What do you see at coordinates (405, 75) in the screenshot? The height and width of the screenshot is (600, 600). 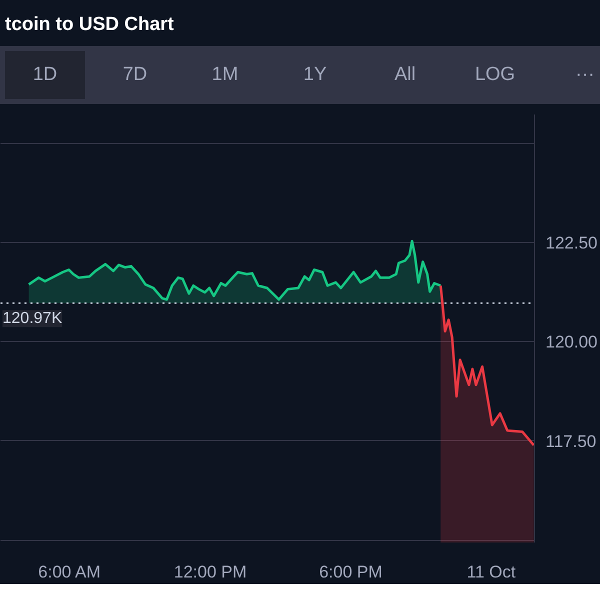 I see `text: All` at bounding box center [405, 75].